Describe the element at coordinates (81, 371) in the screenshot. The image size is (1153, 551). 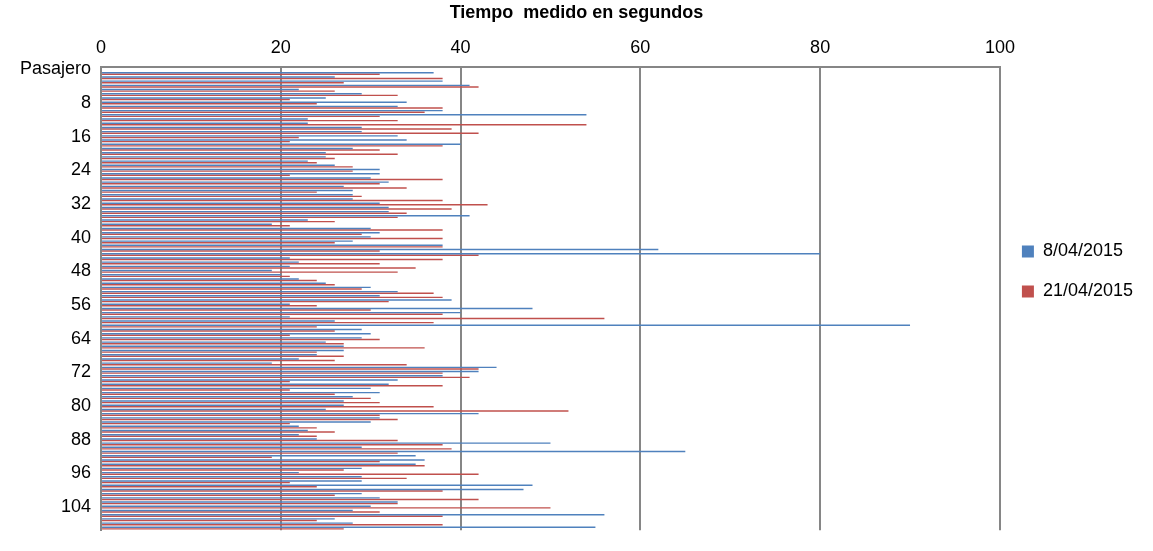
I see `y-tick-label: 72` at that location.